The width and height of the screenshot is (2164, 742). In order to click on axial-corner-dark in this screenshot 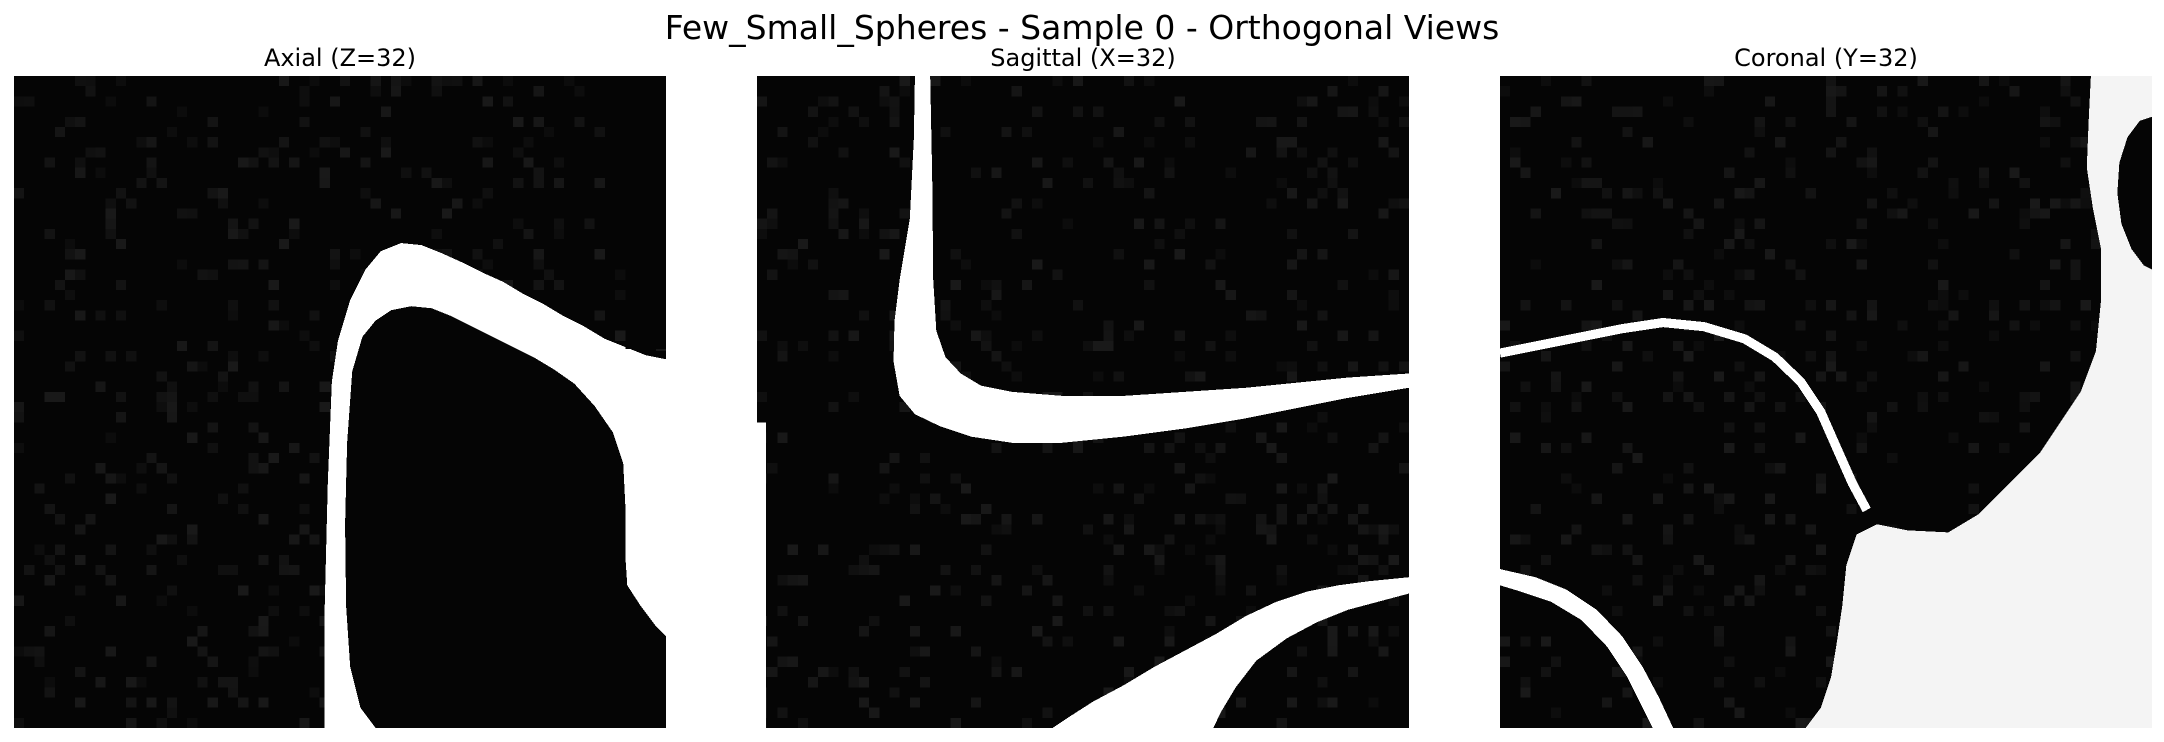, I will do `click(645, 213)`.